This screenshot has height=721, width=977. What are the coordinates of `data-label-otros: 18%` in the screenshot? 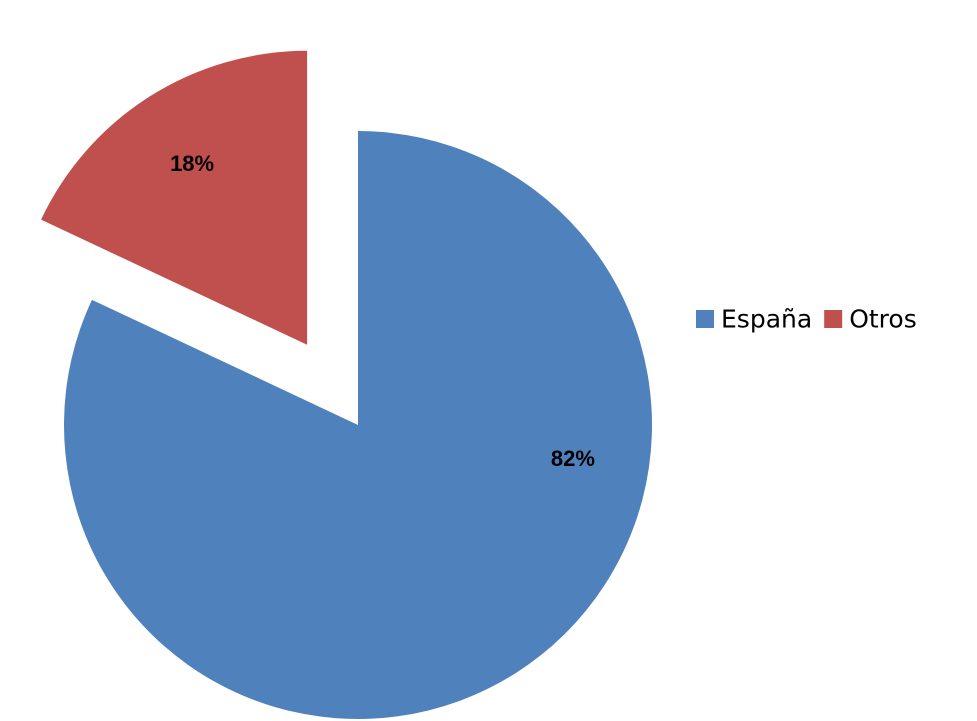 It's located at (192, 163).